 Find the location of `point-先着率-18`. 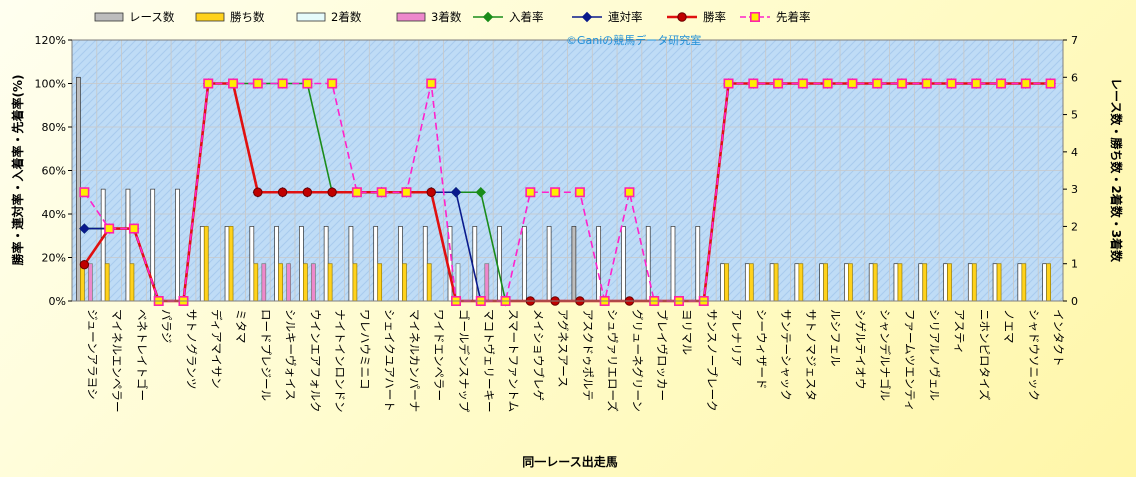

point-先着率-18 is located at coordinates (530, 192).